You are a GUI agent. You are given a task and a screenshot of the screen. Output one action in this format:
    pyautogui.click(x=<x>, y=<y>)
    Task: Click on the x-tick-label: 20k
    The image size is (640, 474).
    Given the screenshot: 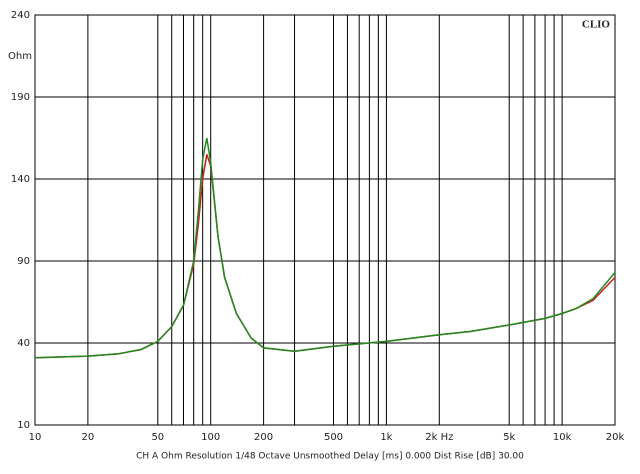 What is the action you would take?
    pyautogui.click(x=615, y=437)
    